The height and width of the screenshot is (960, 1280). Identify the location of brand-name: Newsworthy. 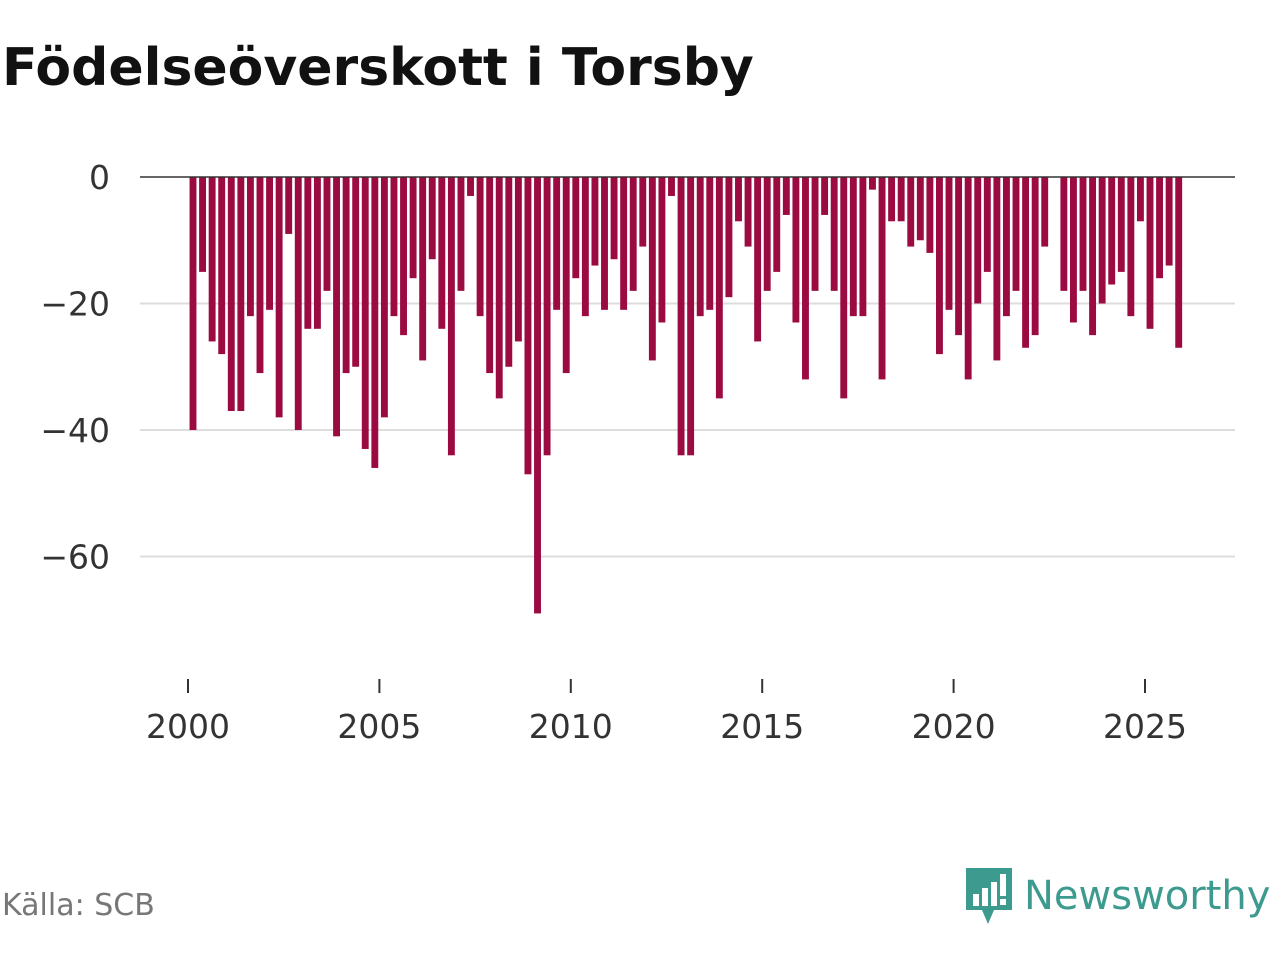
(1147, 896).